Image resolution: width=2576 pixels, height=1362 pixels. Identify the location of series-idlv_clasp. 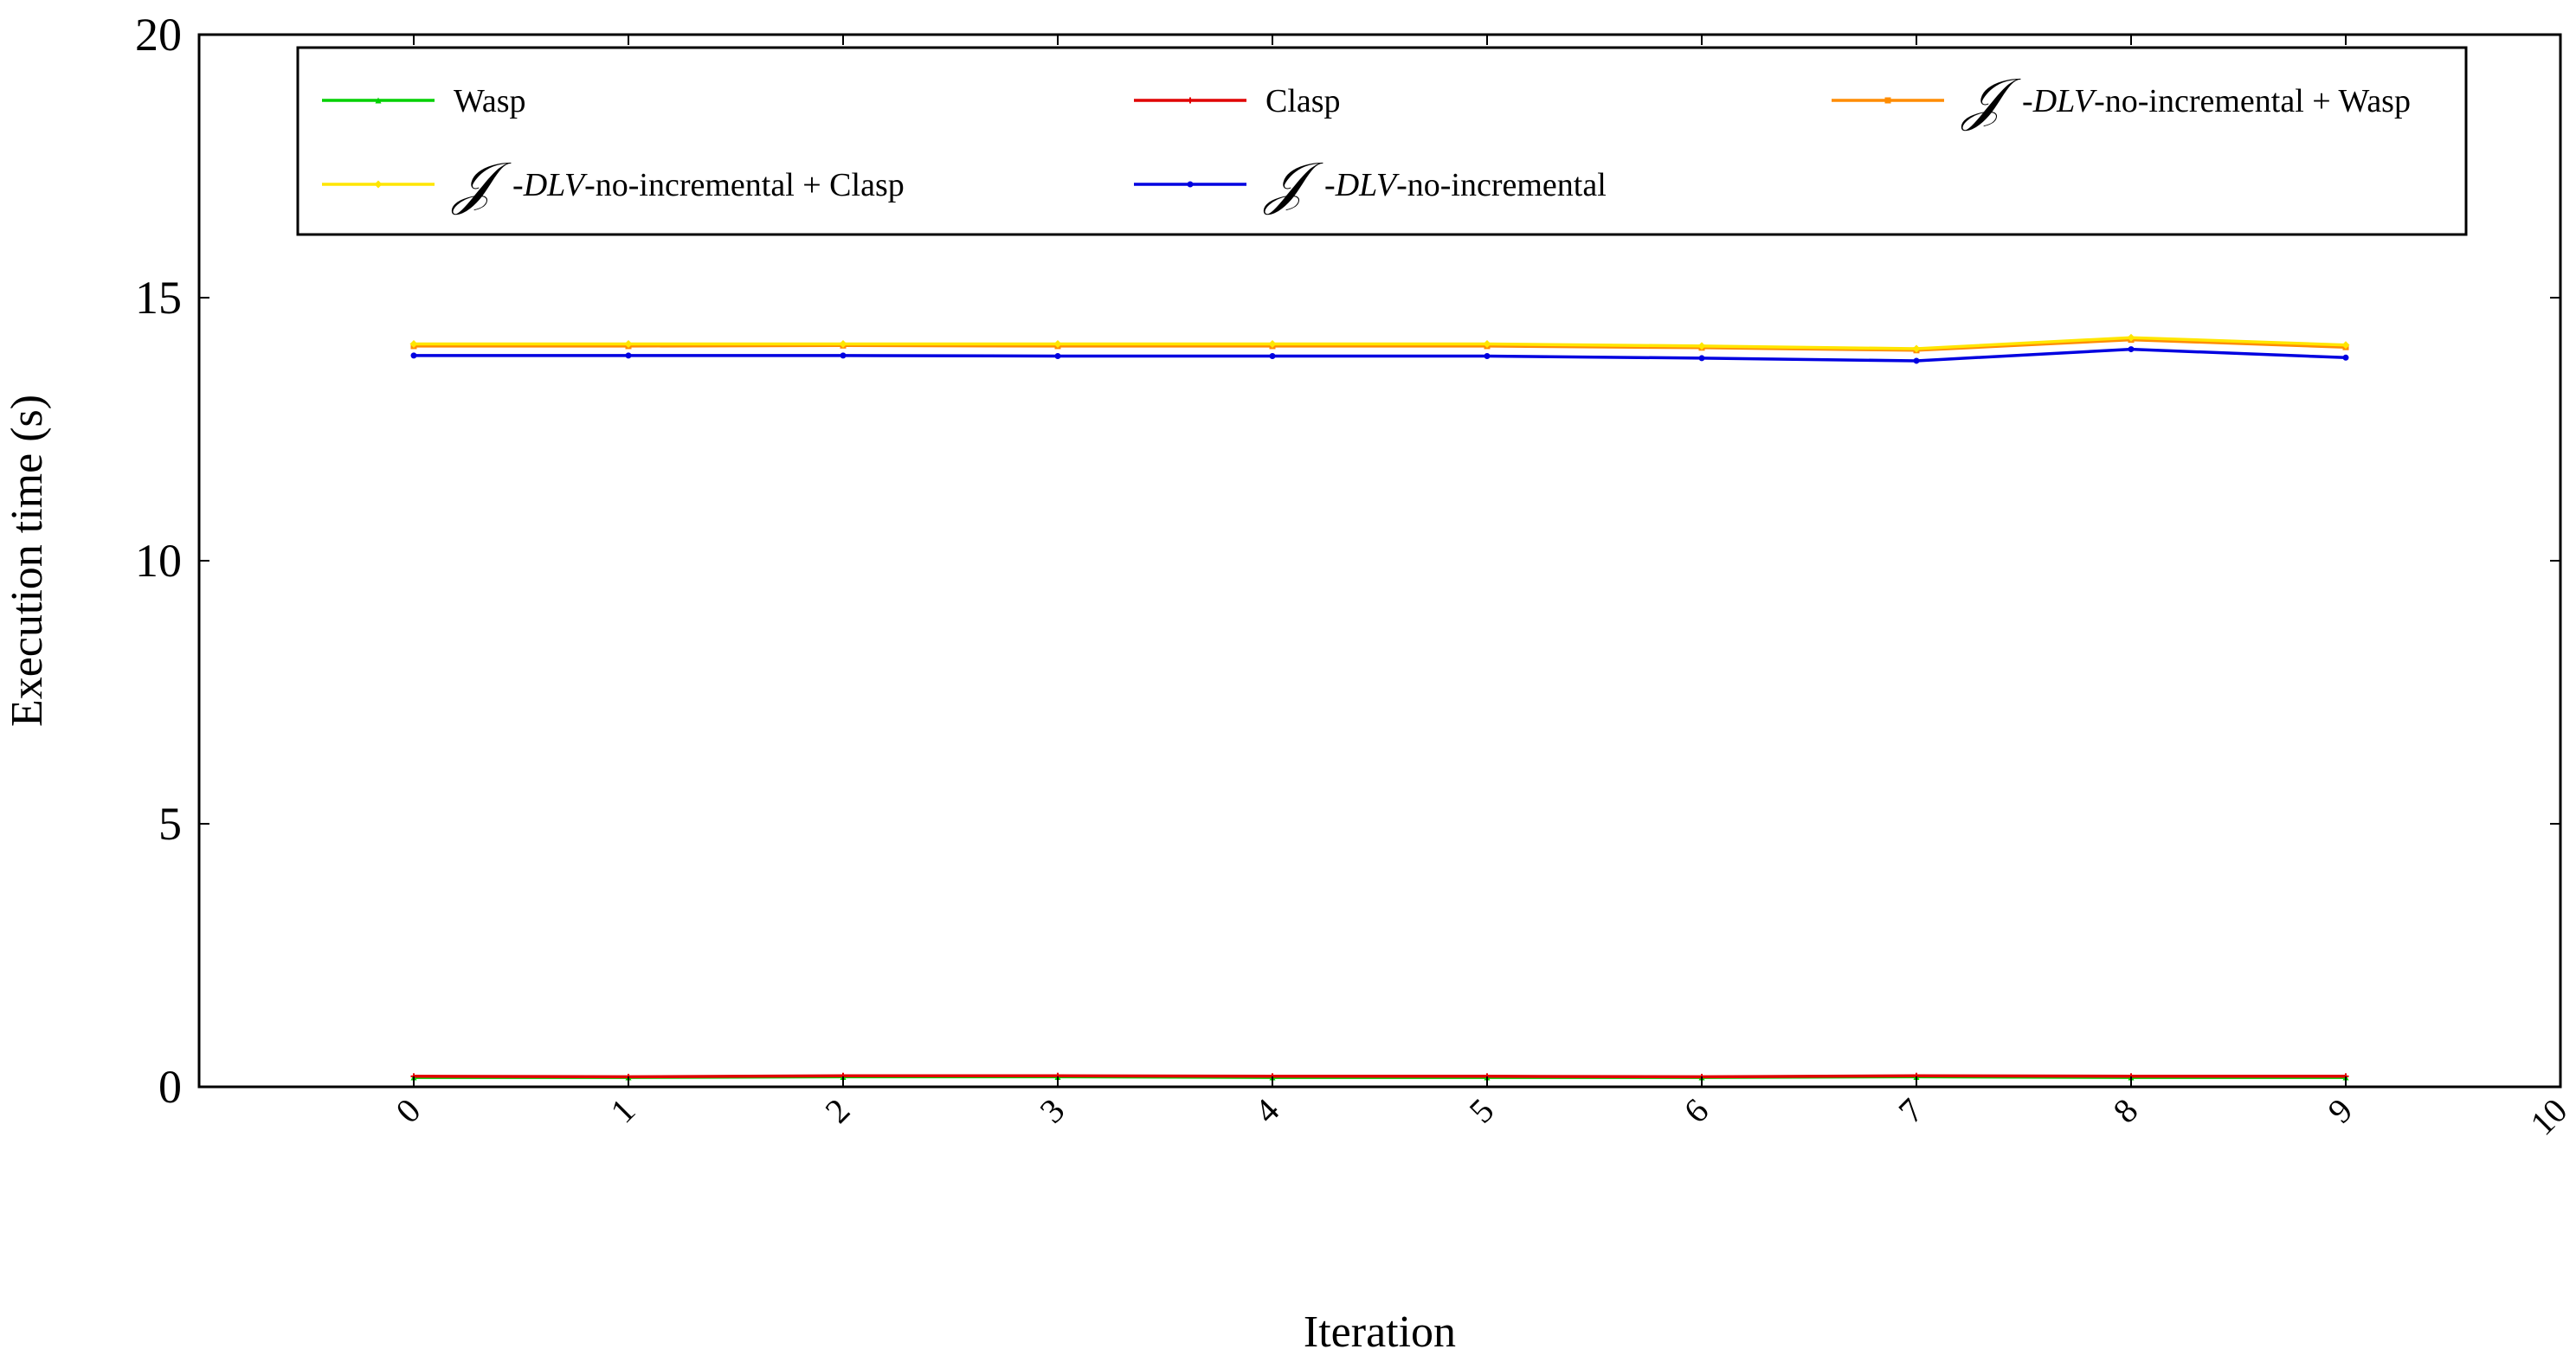
(1379, 343).